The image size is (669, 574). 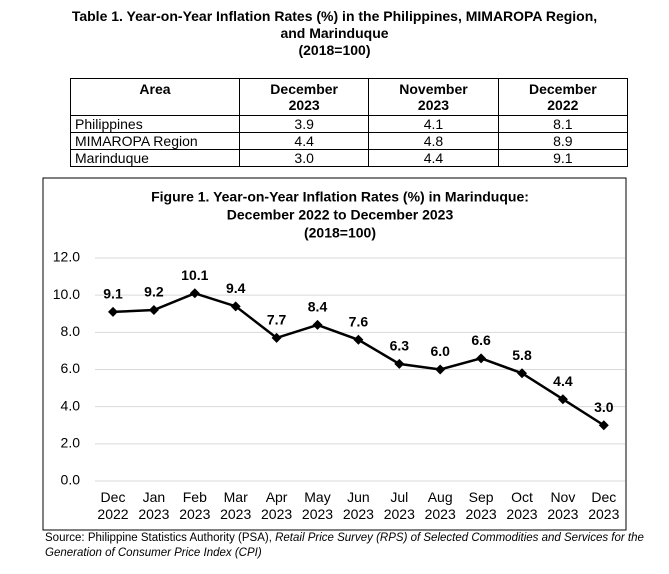 What do you see at coordinates (481, 505) in the screenshot?
I see `x-tick-label: Sep 2023` at bounding box center [481, 505].